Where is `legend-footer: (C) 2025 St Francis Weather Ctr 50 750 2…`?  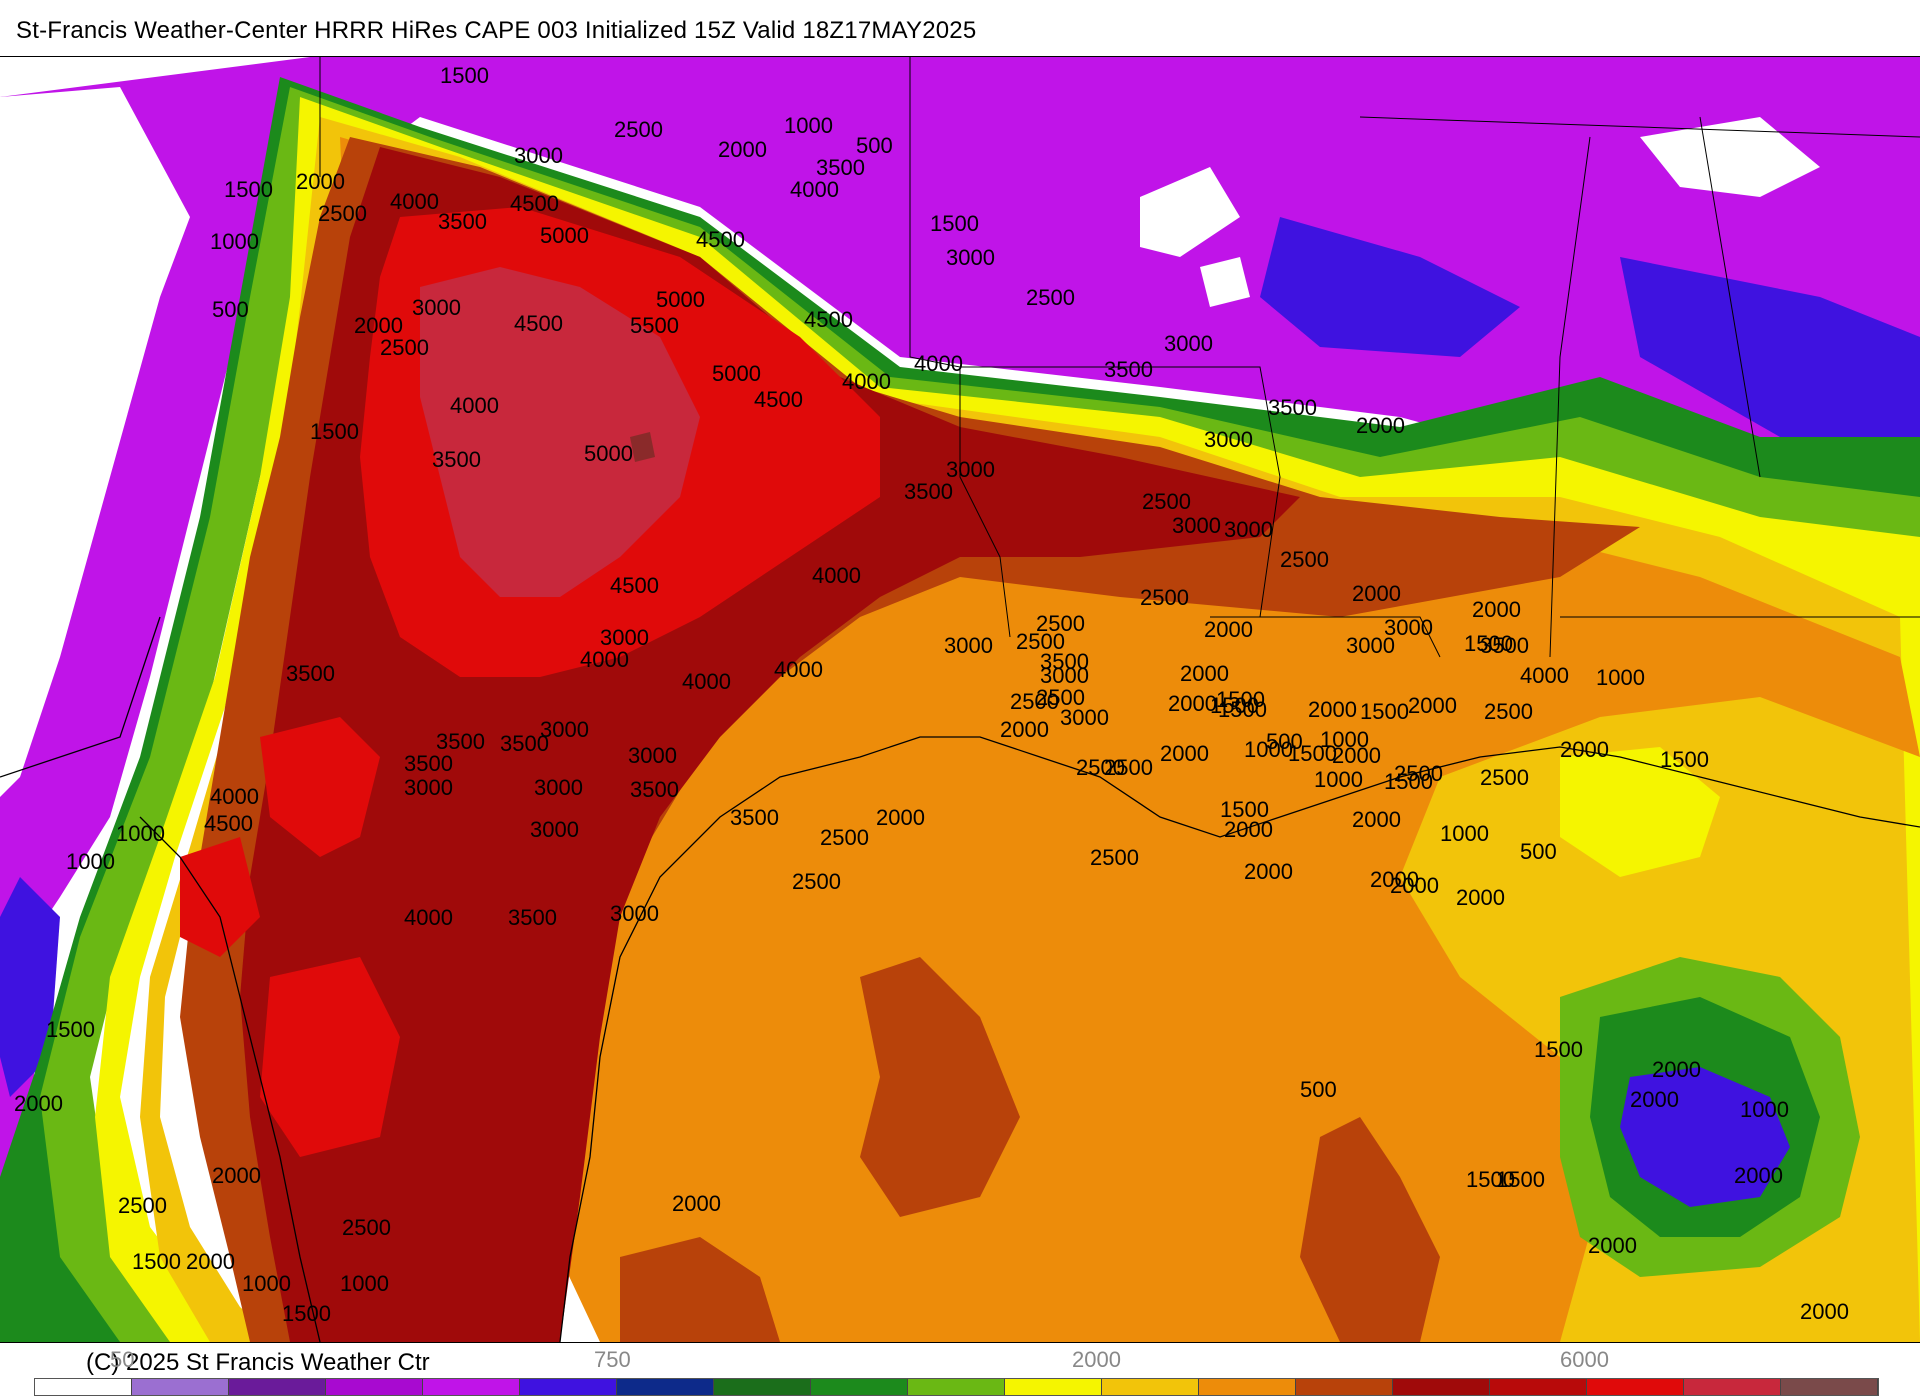
legend-footer: (C) 2025 St Francis Weather Ctr 50 750 2… is located at coordinates (960, 1371).